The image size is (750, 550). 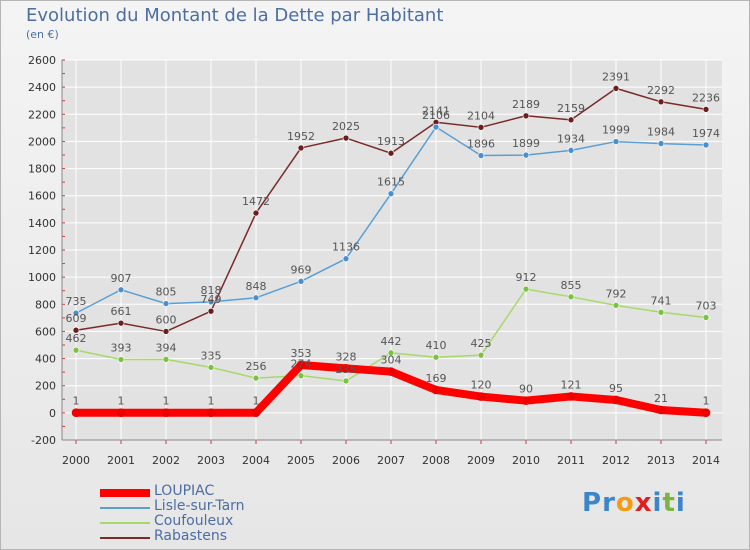 What do you see at coordinates (42, 141) in the screenshot?
I see `y-tick-label: 2000` at bounding box center [42, 141].